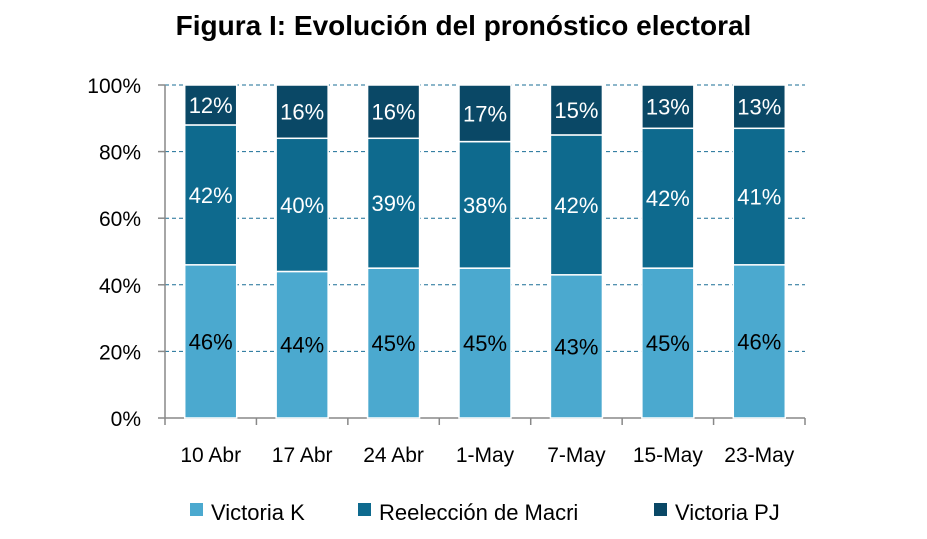 Image resolution: width=927 pixels, height=539 pixels. What do you see at coordinates (759, 455) in the screenshot?
I see `x-tick-label: 23-May` at bounding box center [759, 455].